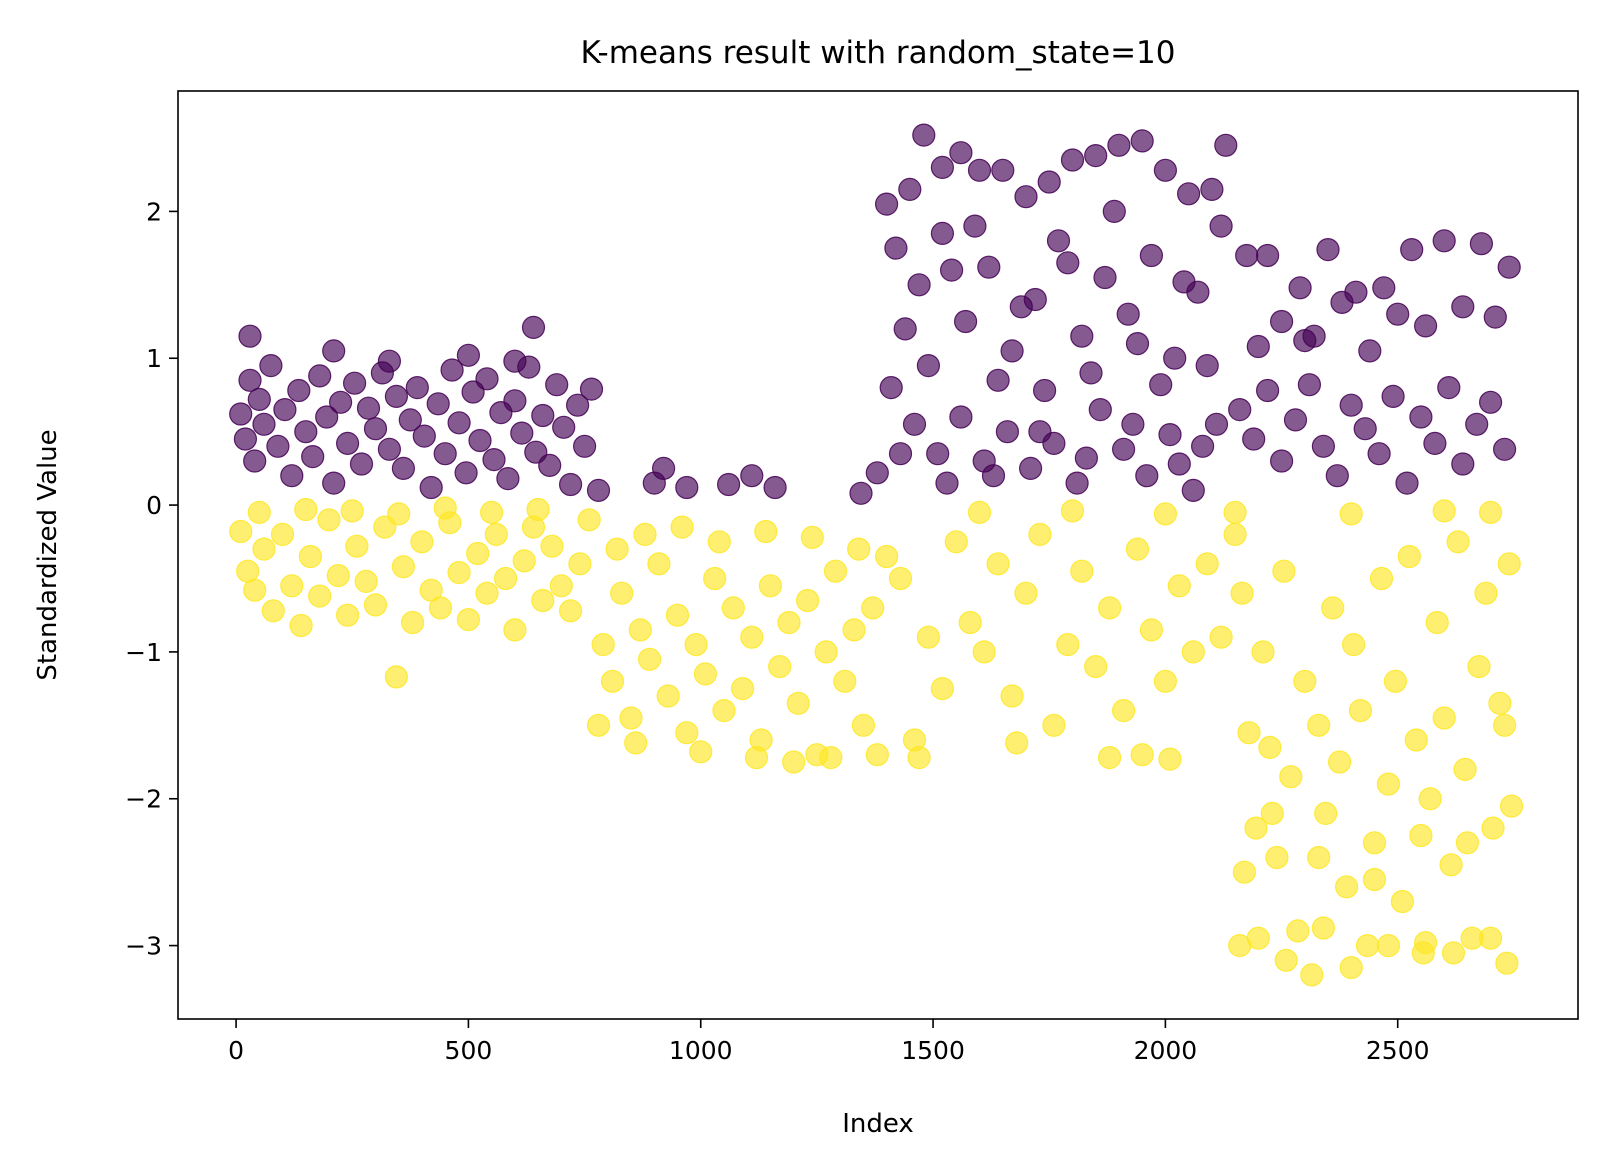 The width and height of the screenshot is (1602, 1172). Describe the element at coordinates (154, 358) in the screenshot. I see `y-tick-label: 1` at that location.